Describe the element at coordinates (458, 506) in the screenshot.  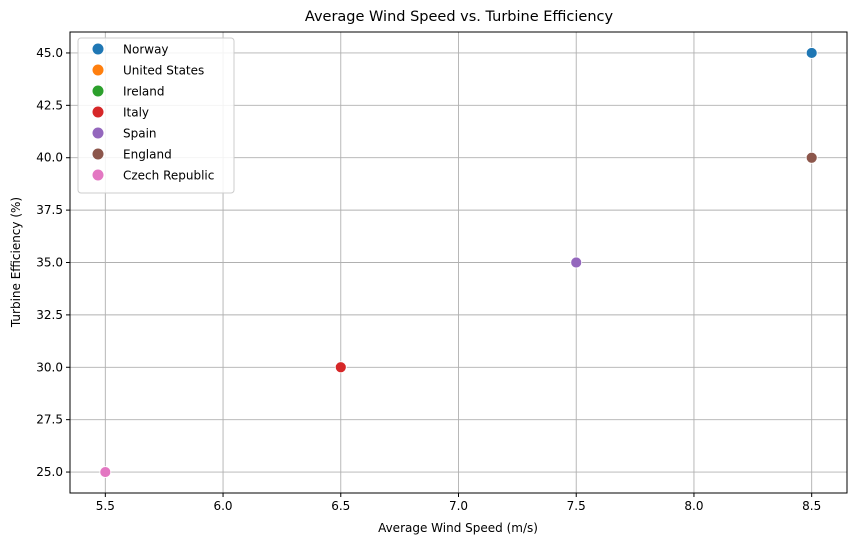
I see `x-tick-label: 7.0` at that location.